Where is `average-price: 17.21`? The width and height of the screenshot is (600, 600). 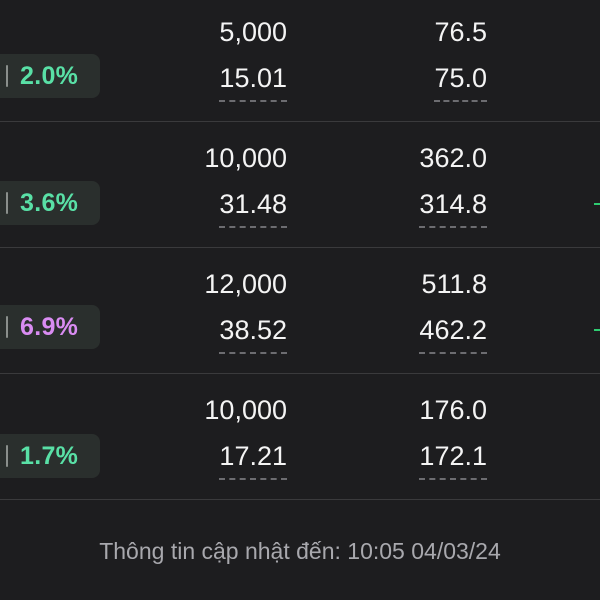
average-price: 17.21 is located at coordinates (253, 460).